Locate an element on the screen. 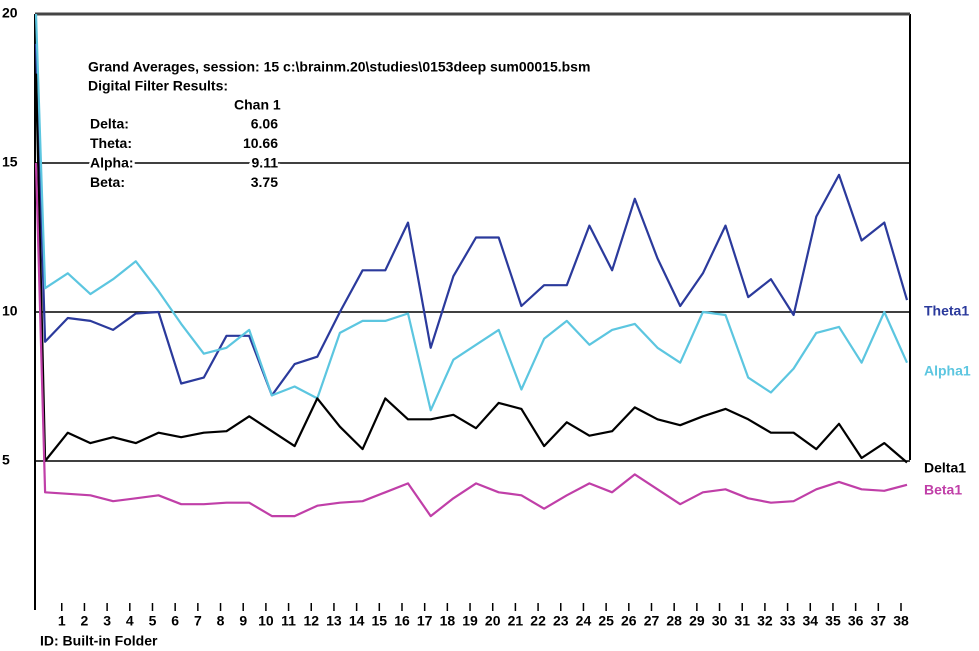  x-tick-label: 12 is located at coordinates (311, 621).